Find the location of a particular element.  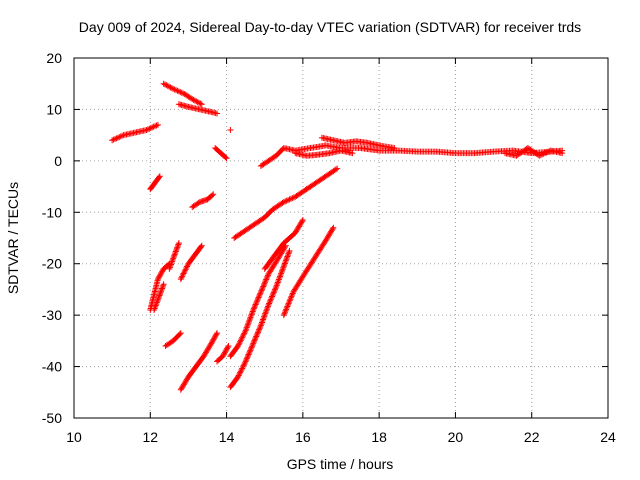

data-series-arc-r is located at coordinates (270, 213).